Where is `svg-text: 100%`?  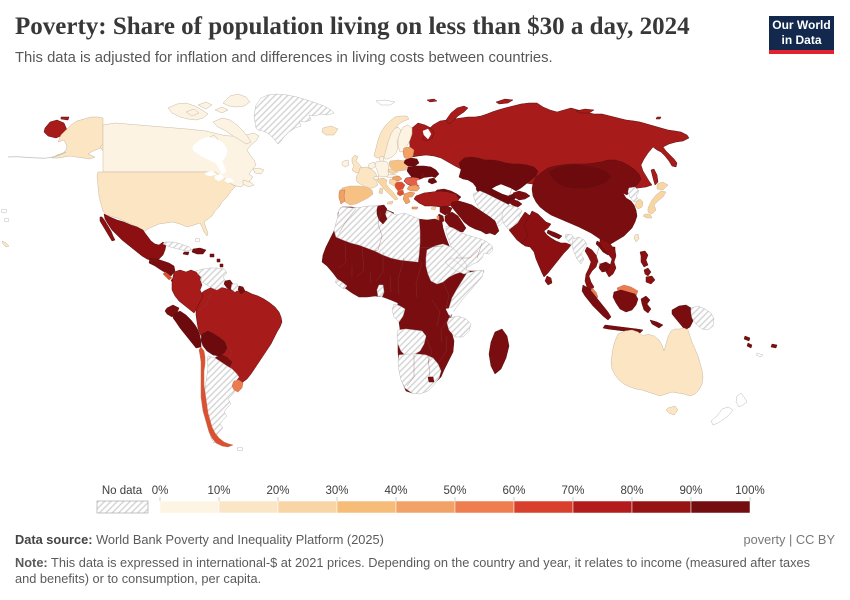 svg-text: 100% is located at coordinates (749, 491).